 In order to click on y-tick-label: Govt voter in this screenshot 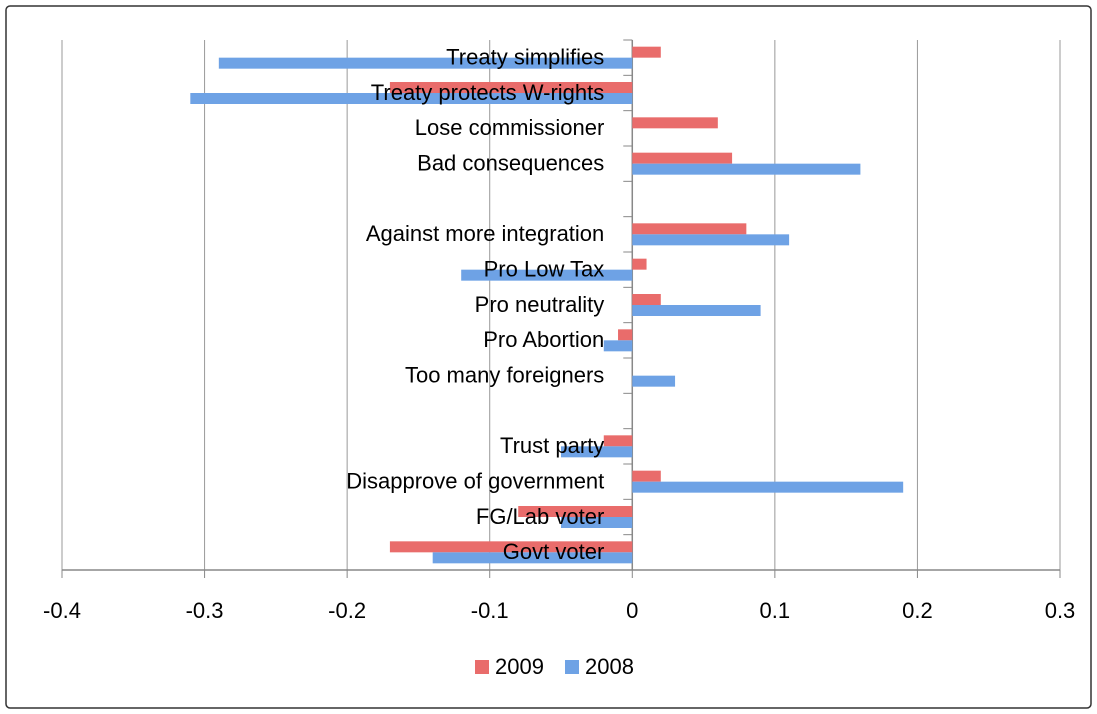, I will do `click(553, 551)`.